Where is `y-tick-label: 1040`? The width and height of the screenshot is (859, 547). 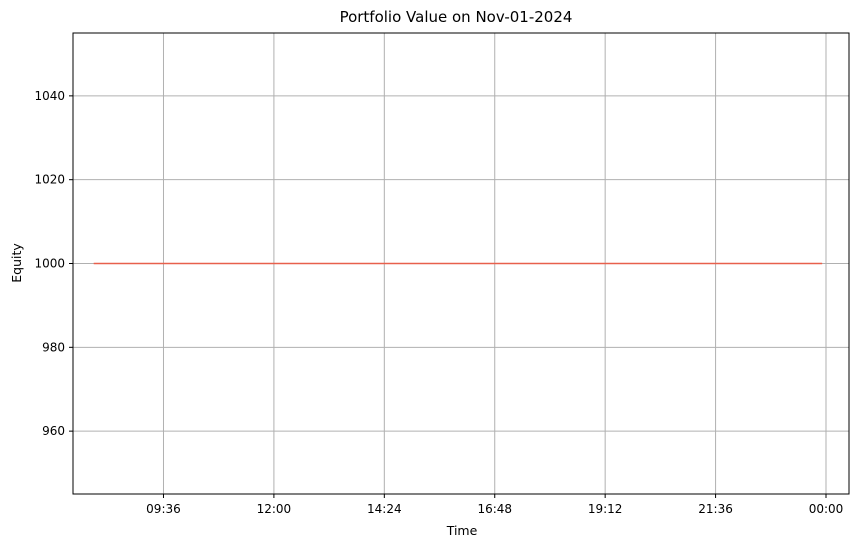
y-tick-label: 1040 is located at coordinates (49, 96).